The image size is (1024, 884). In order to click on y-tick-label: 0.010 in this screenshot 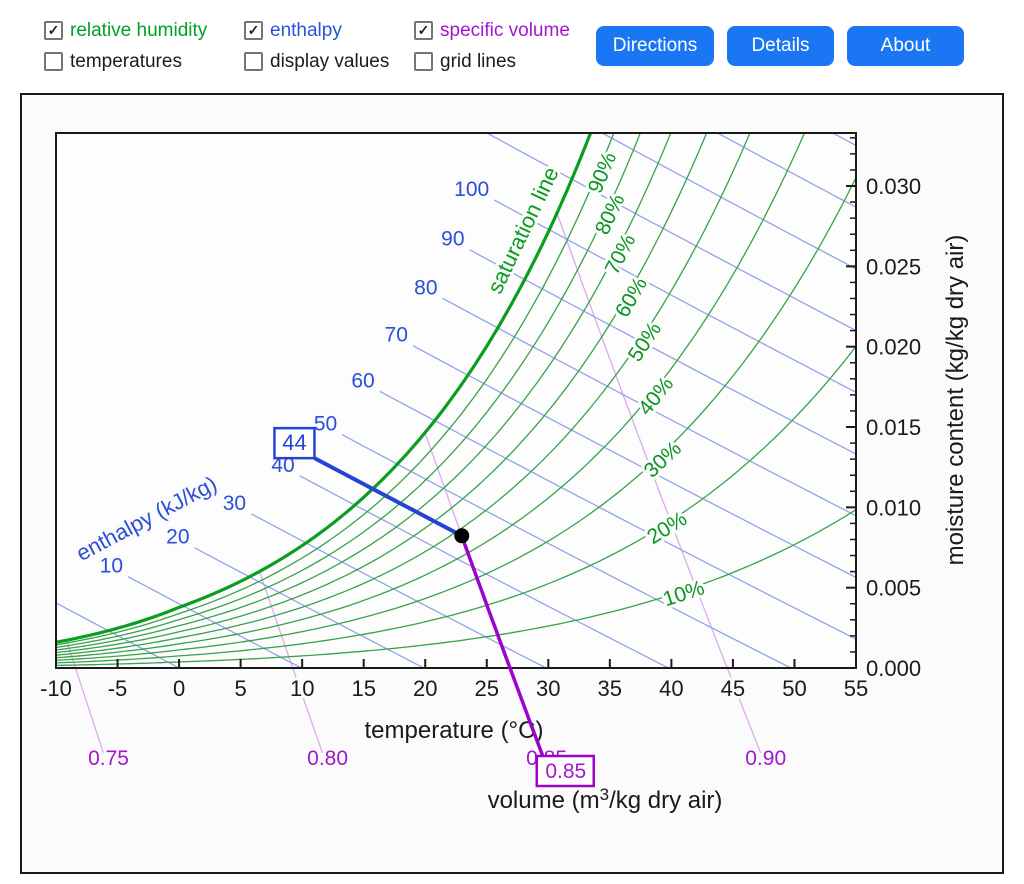, I will do `click(893, 507)`.